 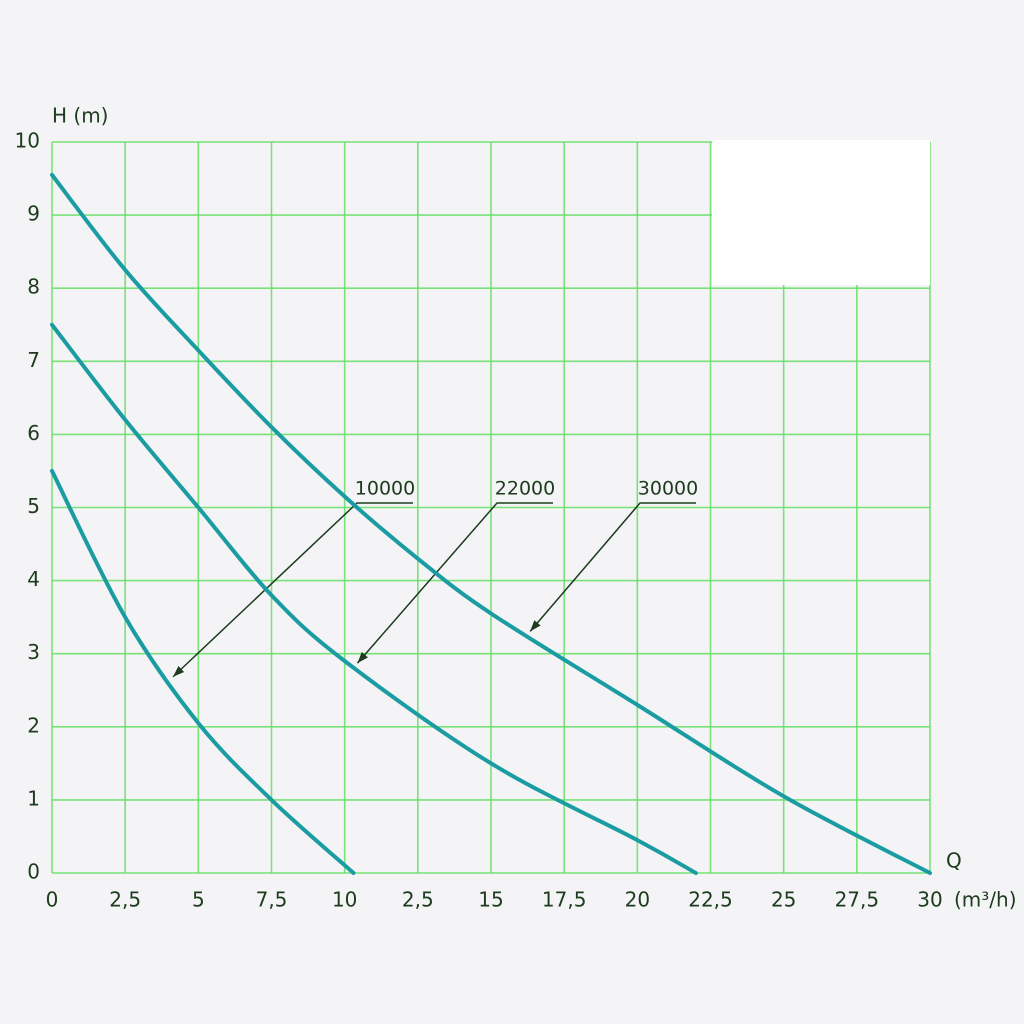 What do you see at coordinates (80, 116) in the screenshot?
I see `y-axis-label: H (m)` at bounding box center [80, 116].